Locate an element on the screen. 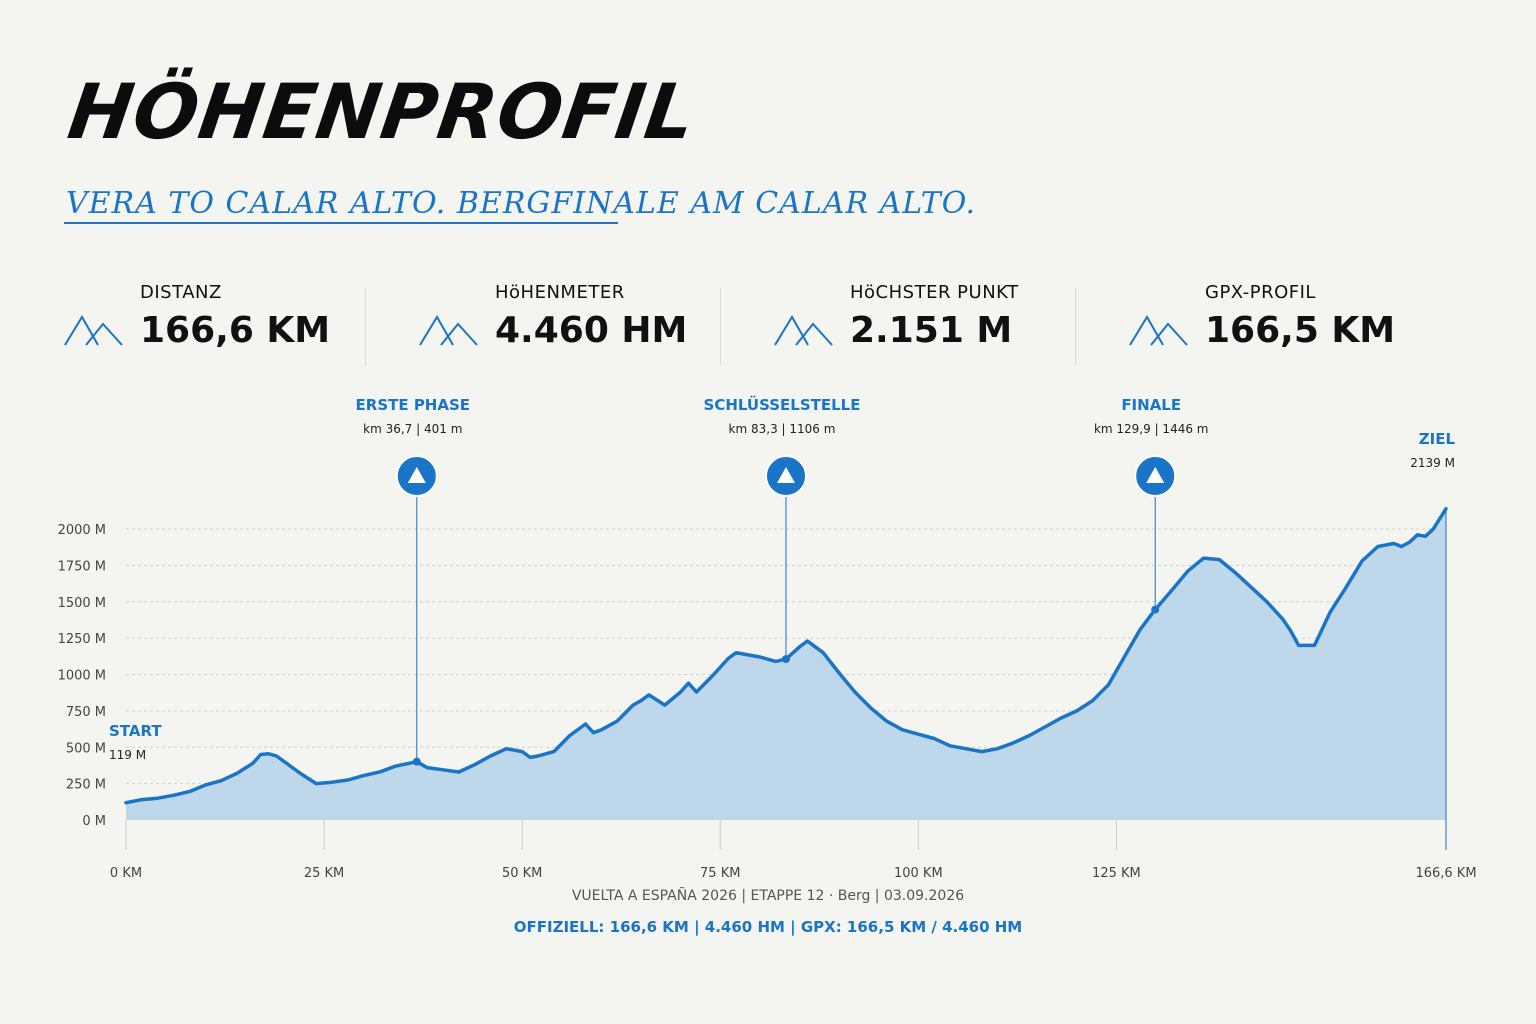  start-elevation: 119 M is located at coordinates (127, 755).